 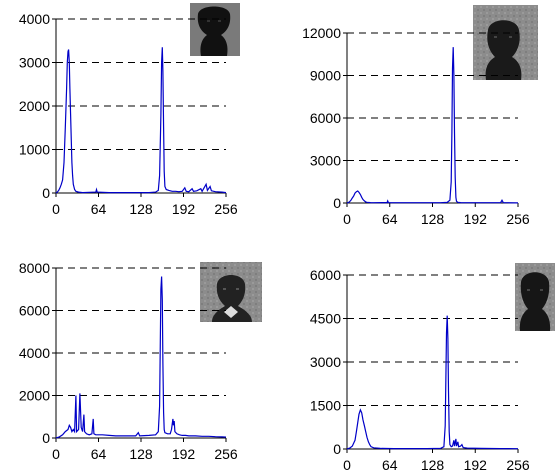 What do you see at coordinates (34, 268) in the screenshot?
I see `panel-3-y-tick-label: 8000` at bounding box center [34, 268].